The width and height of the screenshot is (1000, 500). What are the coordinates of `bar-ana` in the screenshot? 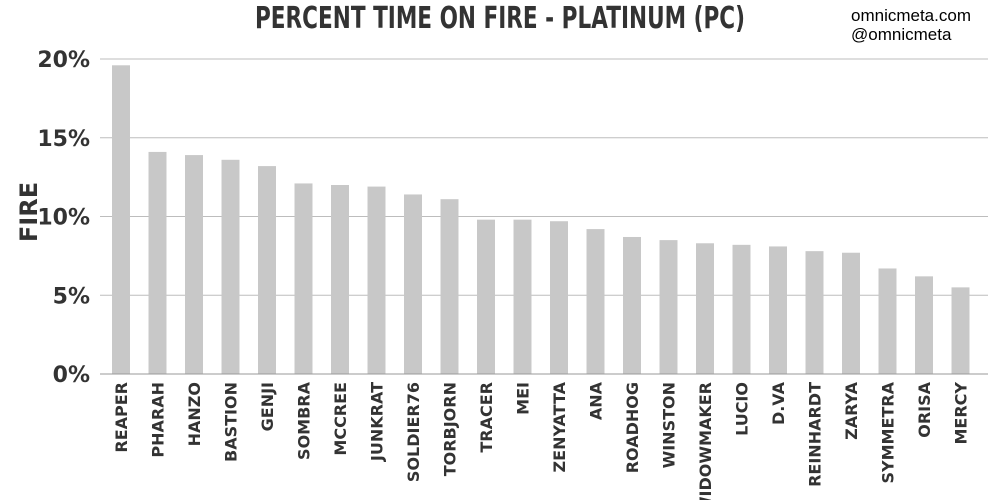 It's located at (595, 301).